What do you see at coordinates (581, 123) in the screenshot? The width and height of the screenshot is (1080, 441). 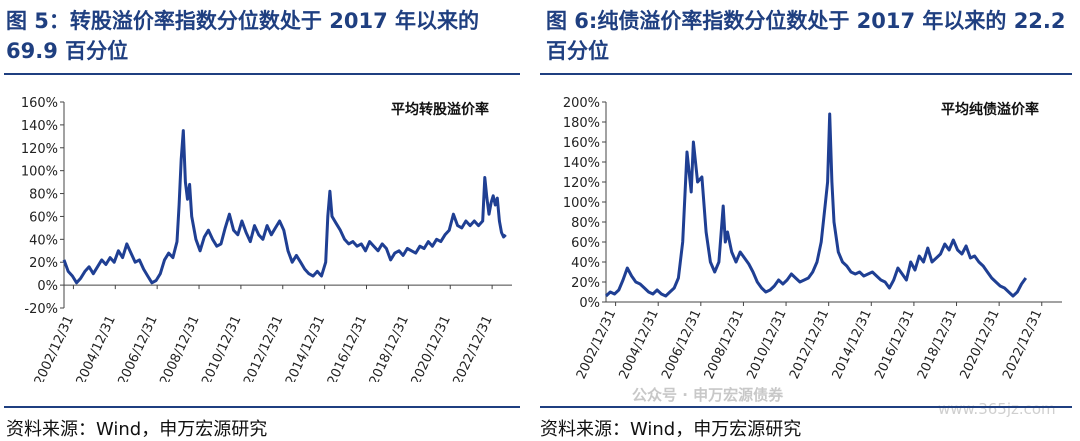 I see `y-tick-label: 180%` at bounding box center [581, 123].